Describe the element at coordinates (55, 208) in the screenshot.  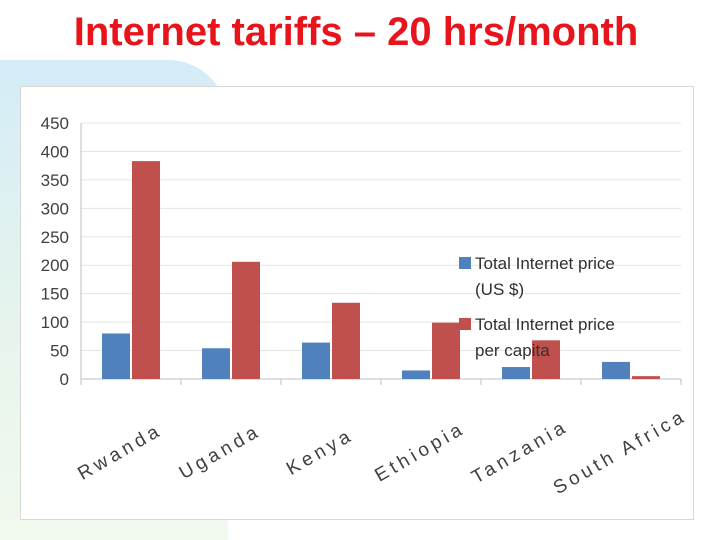
I see `y-tick-label: 300` at that location.